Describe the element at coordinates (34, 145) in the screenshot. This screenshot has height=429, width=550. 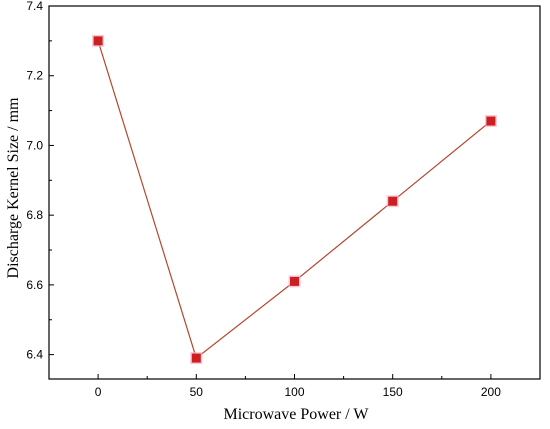
I see `y-tick-label: 7.0` at that location.